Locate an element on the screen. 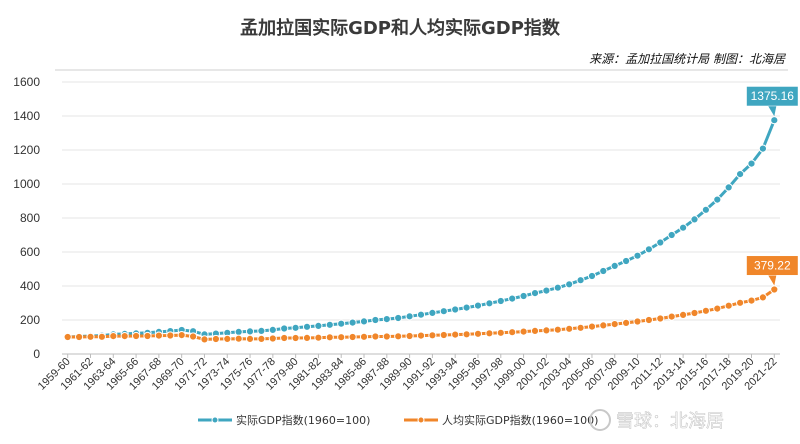 Image resolution: width=800 pixels, height=444 pixels. y-axis: 0 200 400 600 800 1000 1200 1400 1600 is located at coordinates (26, 218).